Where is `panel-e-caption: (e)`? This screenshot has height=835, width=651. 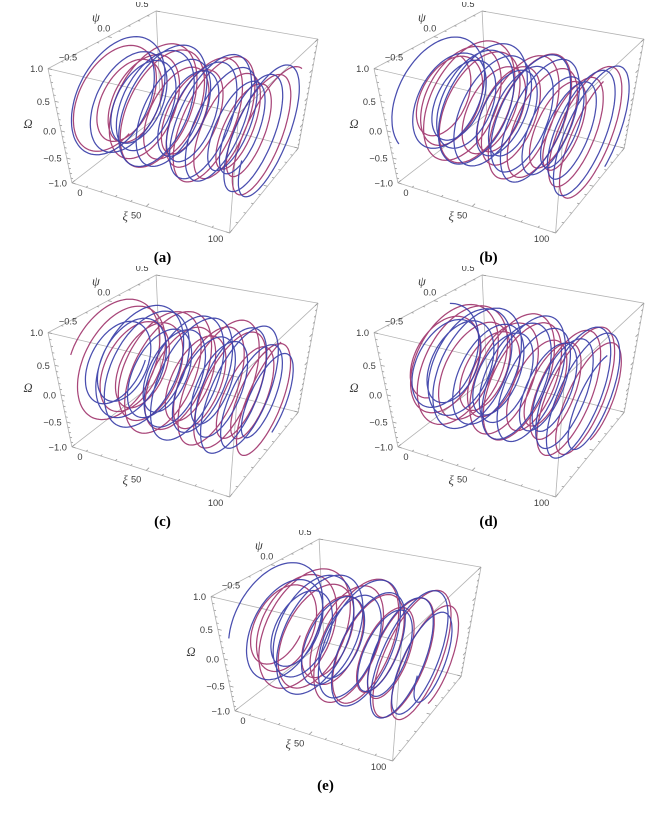
panel-e-caption: (e) is located at coordinates (325, 786).